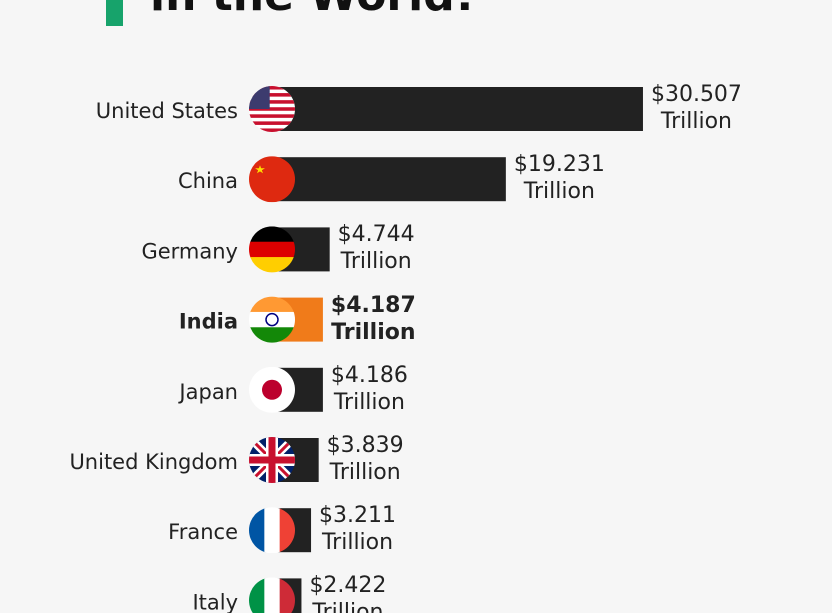 This screenshot has height=613, width=832. I want to click on value-label: $30.507 Trillion, so click(696, 108).